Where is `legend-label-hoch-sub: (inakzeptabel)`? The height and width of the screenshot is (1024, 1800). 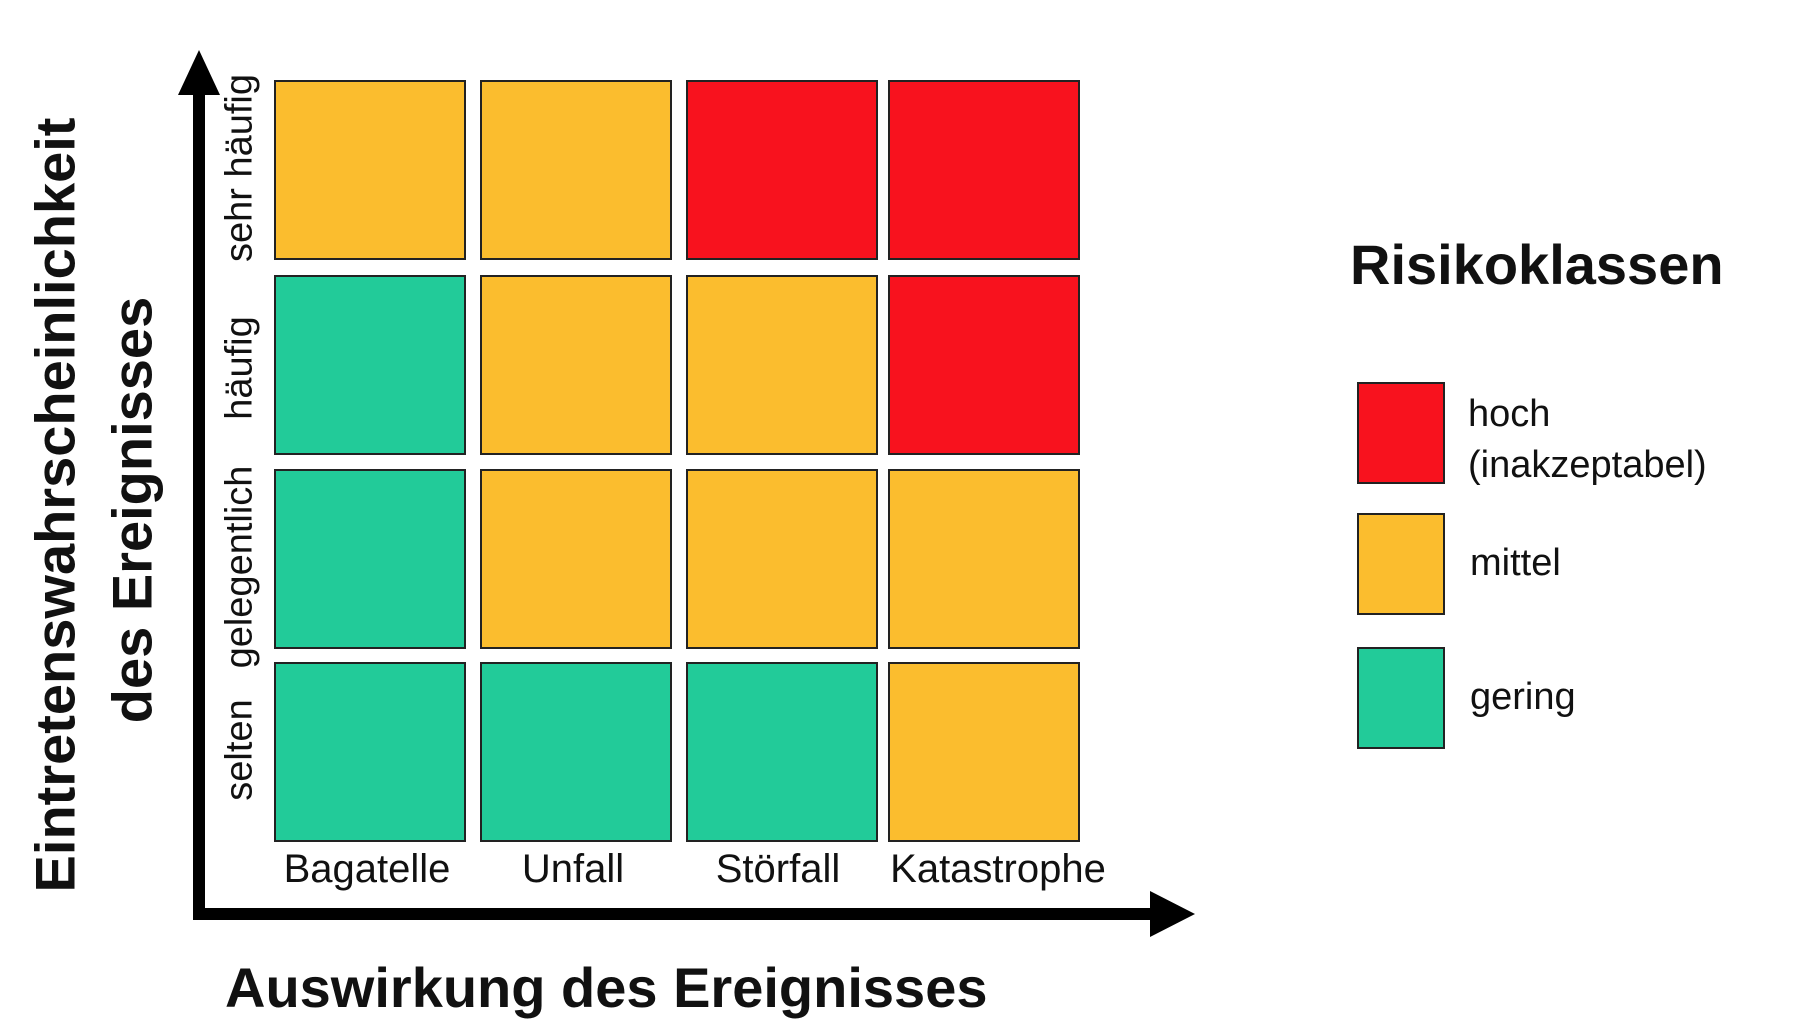 legend-label-hoch-sub: (inakzeptabel) is located at coordinates (1587, 465).